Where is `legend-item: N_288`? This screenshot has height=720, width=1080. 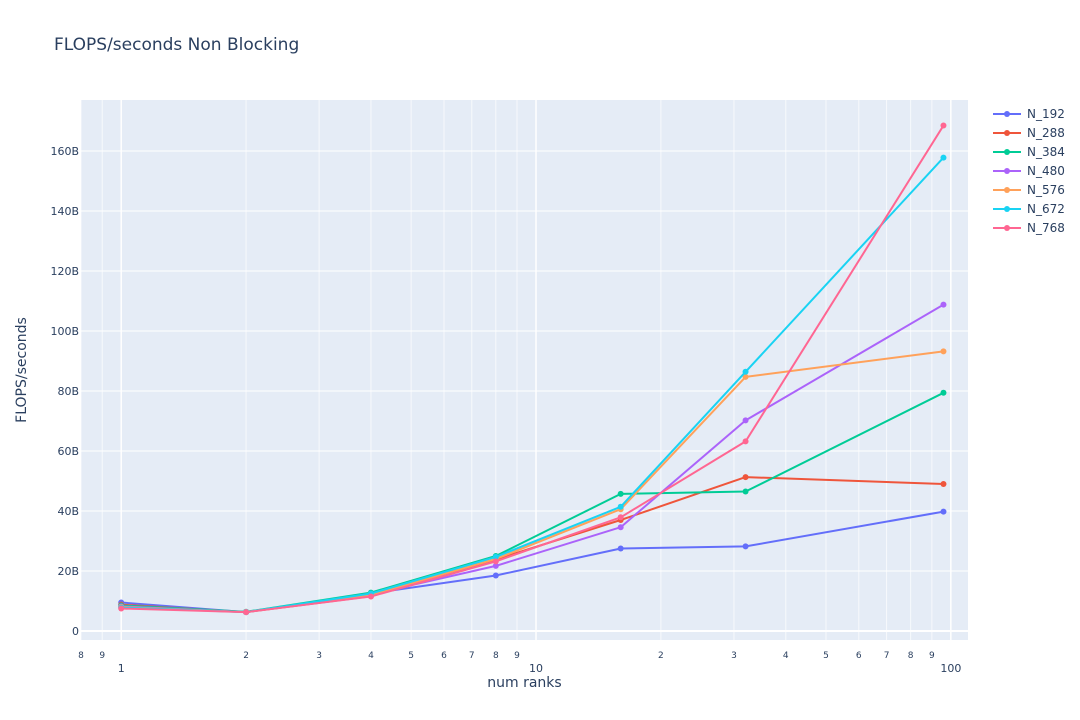
legend-item: N_288 is located at coordinates (1029, 133).